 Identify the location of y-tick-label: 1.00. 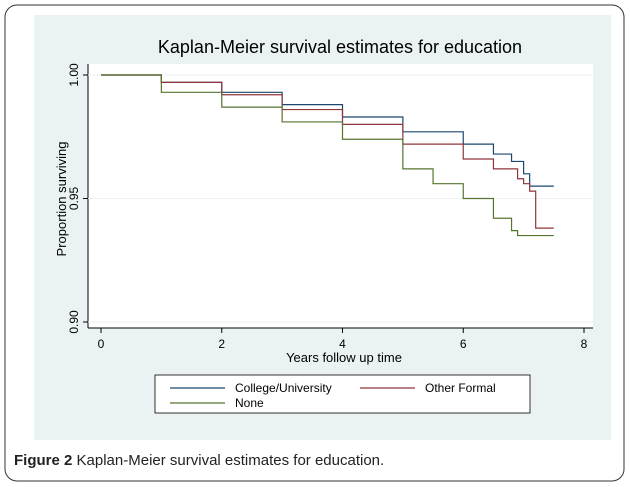
(74, 75).